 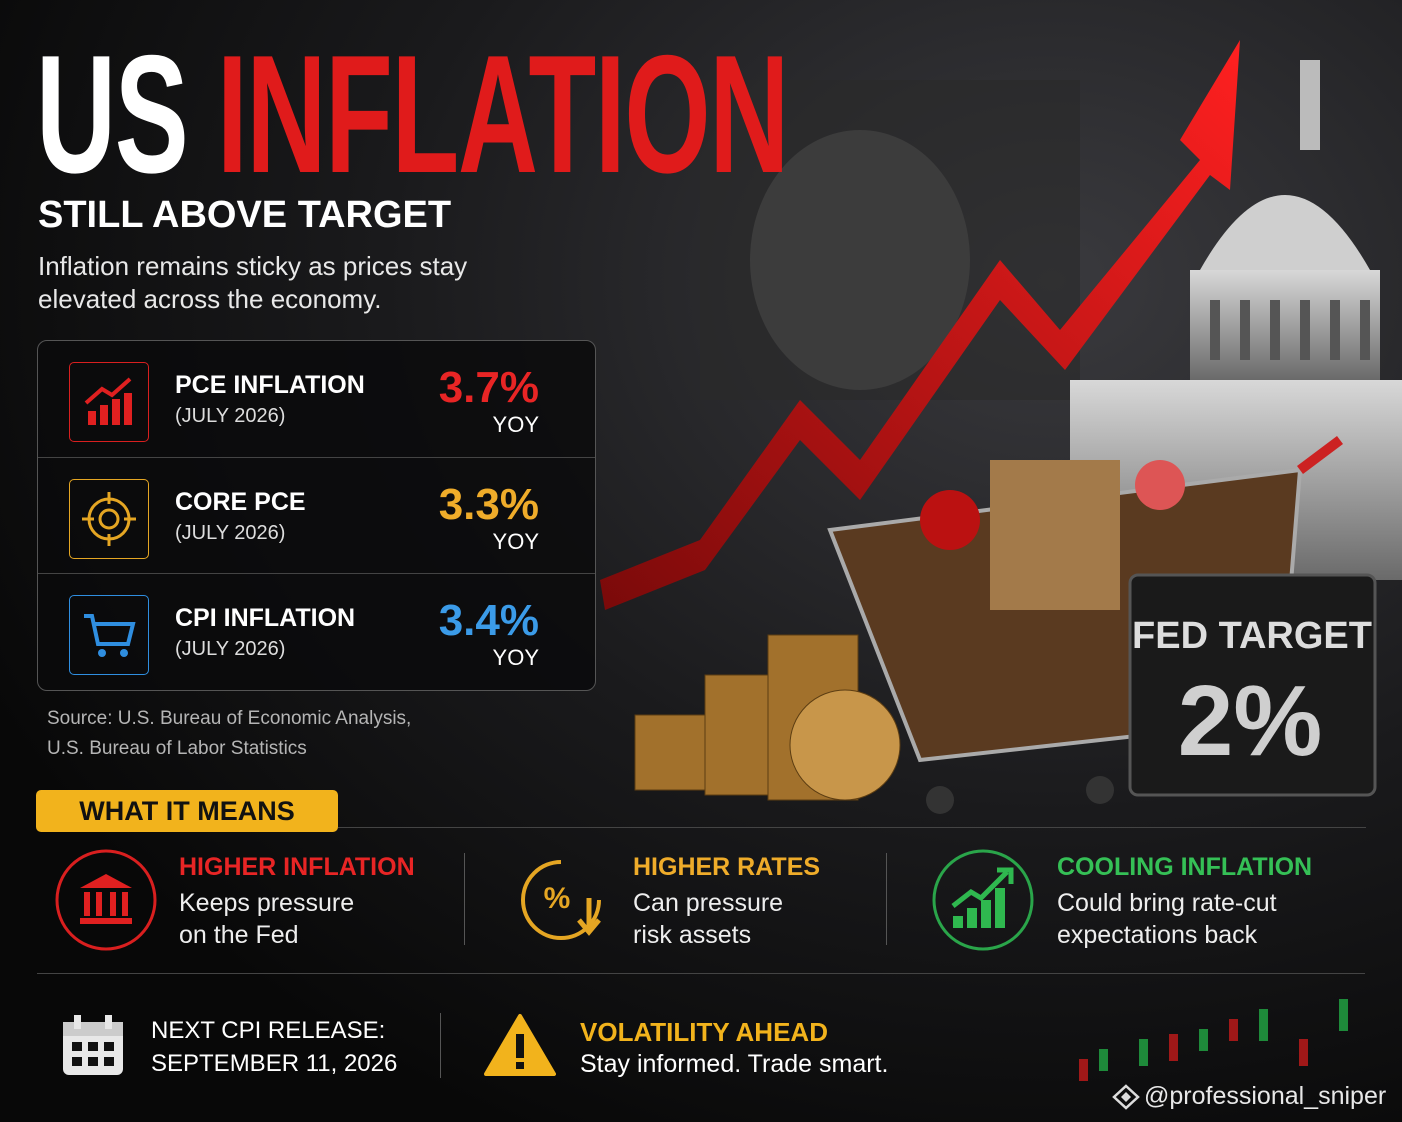 What do you see at coordinates (860, 260) in the screenshot?
I see `portrait` at bounding box center [860, 260].